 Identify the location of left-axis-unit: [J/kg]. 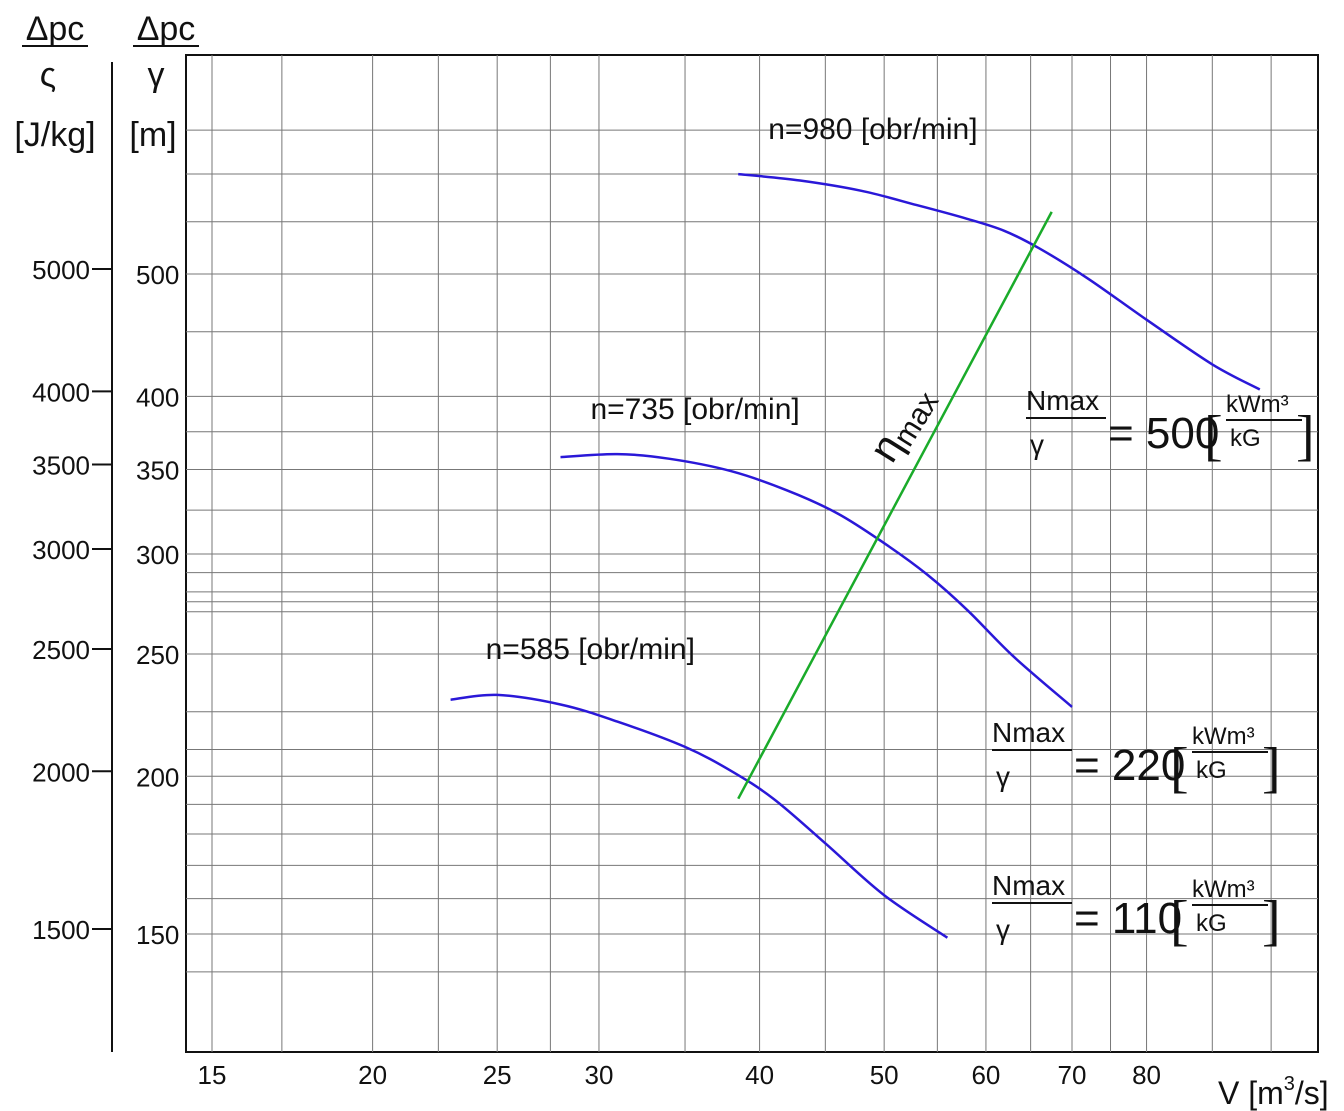
(54, 135).